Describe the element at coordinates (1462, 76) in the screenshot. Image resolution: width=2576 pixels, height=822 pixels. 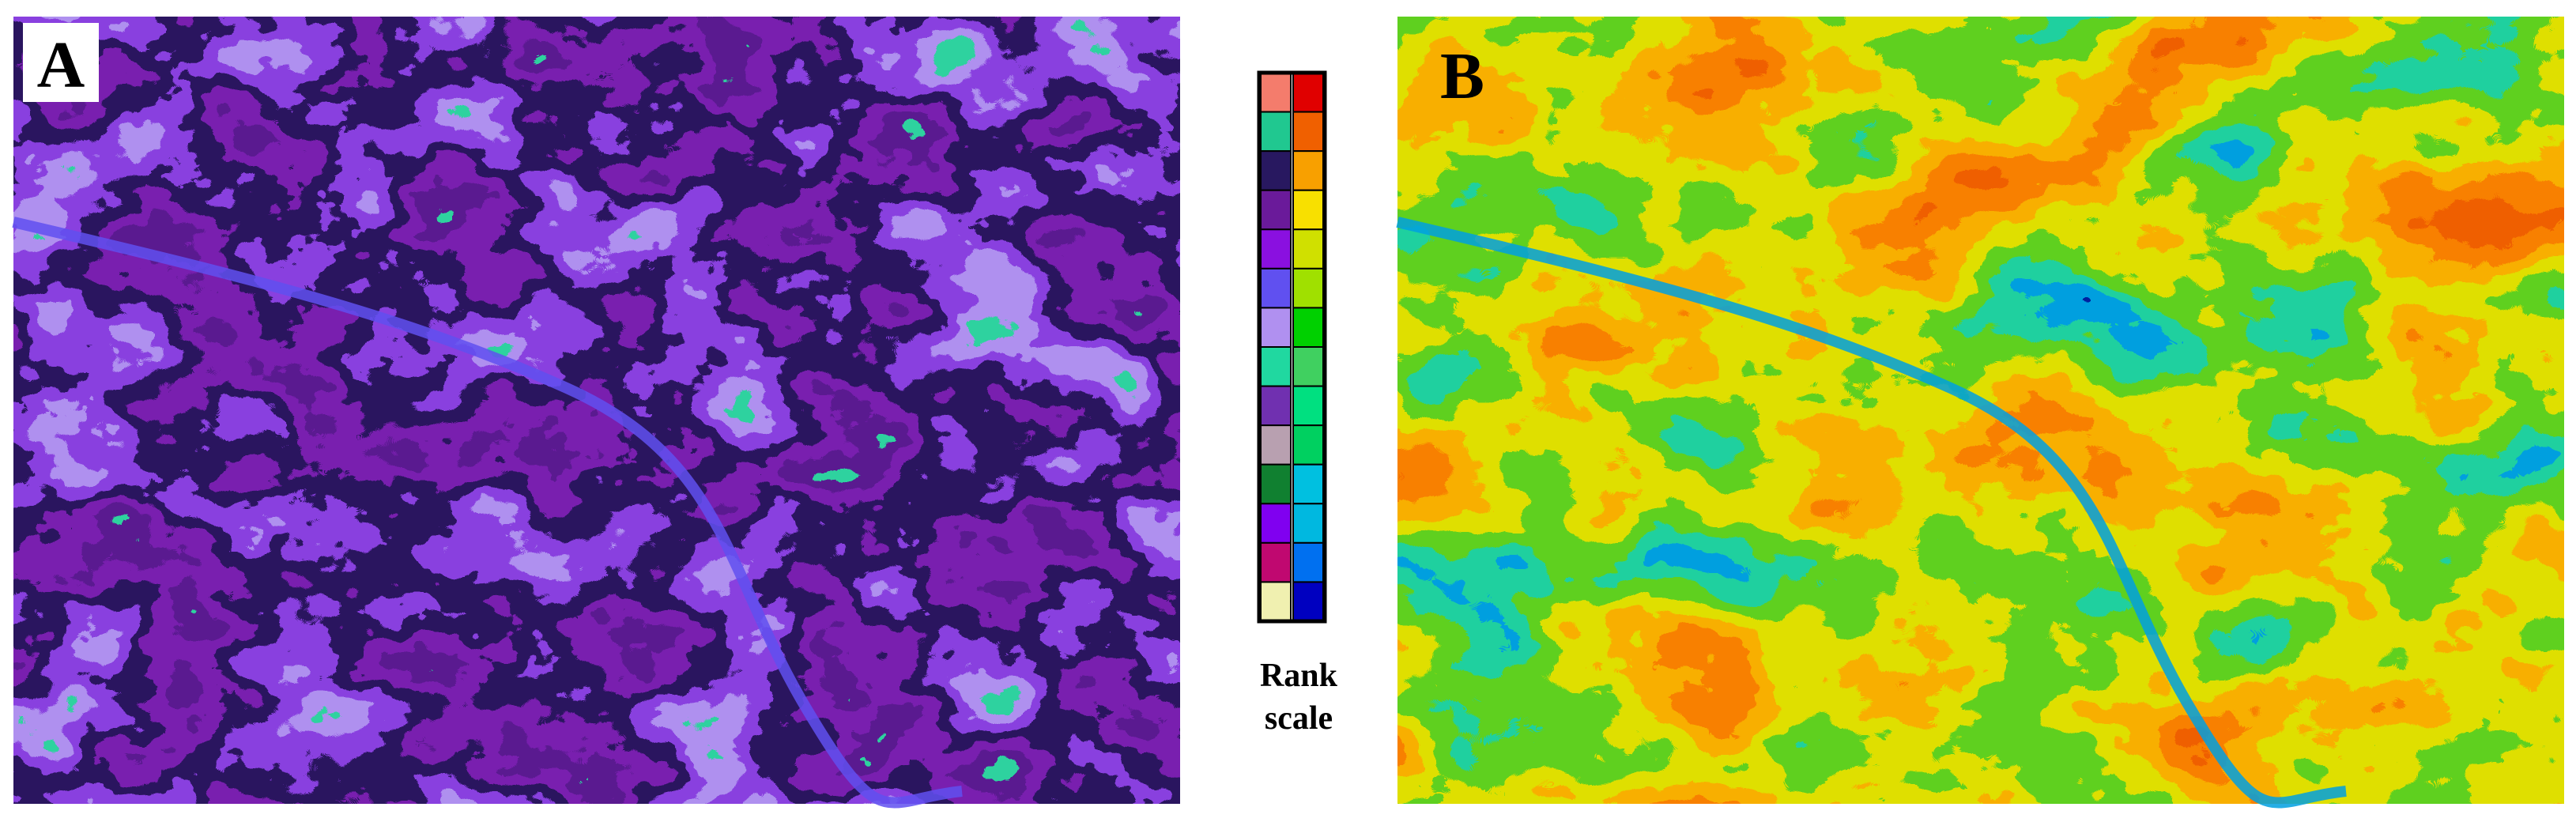
I see `panel-label: B` at that location.